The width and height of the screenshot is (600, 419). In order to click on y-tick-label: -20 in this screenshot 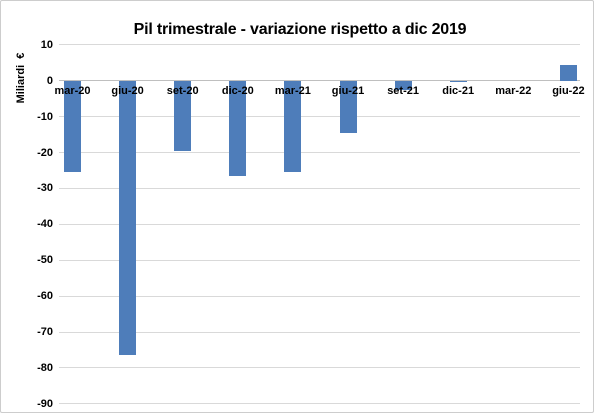, I will do `click(45, 152)`.